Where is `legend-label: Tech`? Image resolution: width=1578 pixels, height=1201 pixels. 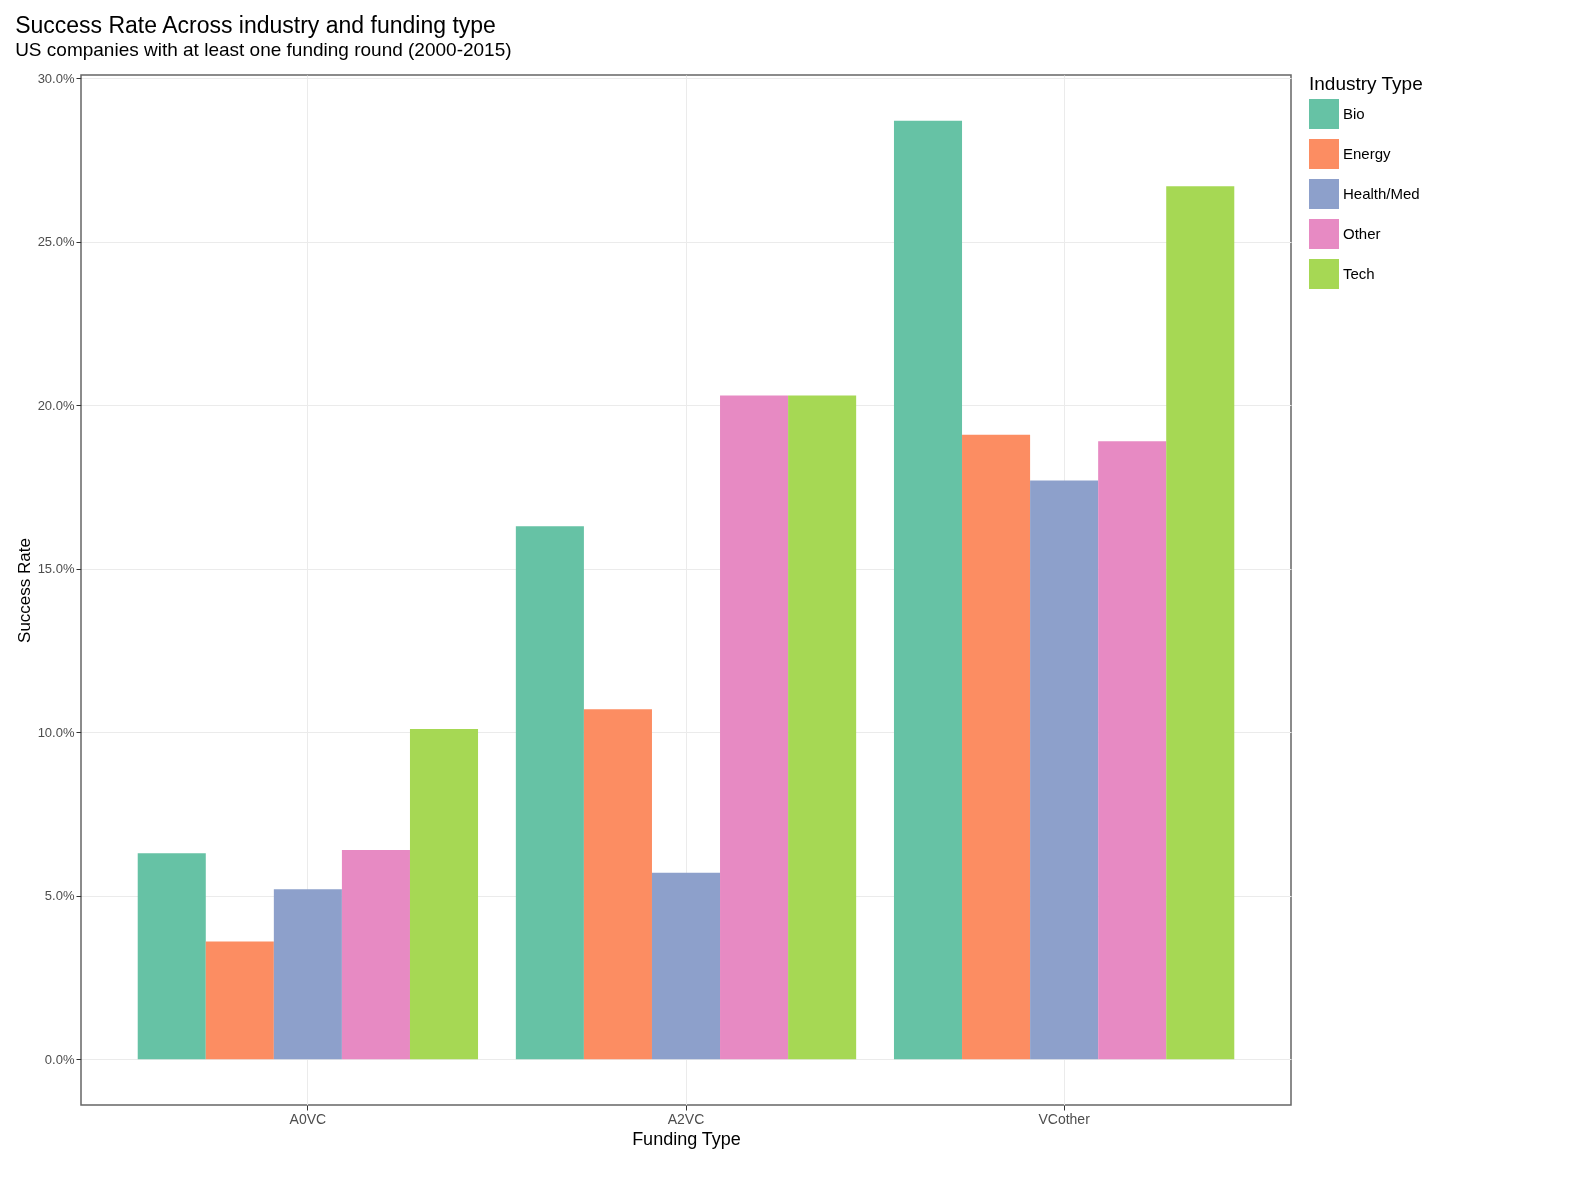 legend-label: Tech is located at coordinates (1359, 273).